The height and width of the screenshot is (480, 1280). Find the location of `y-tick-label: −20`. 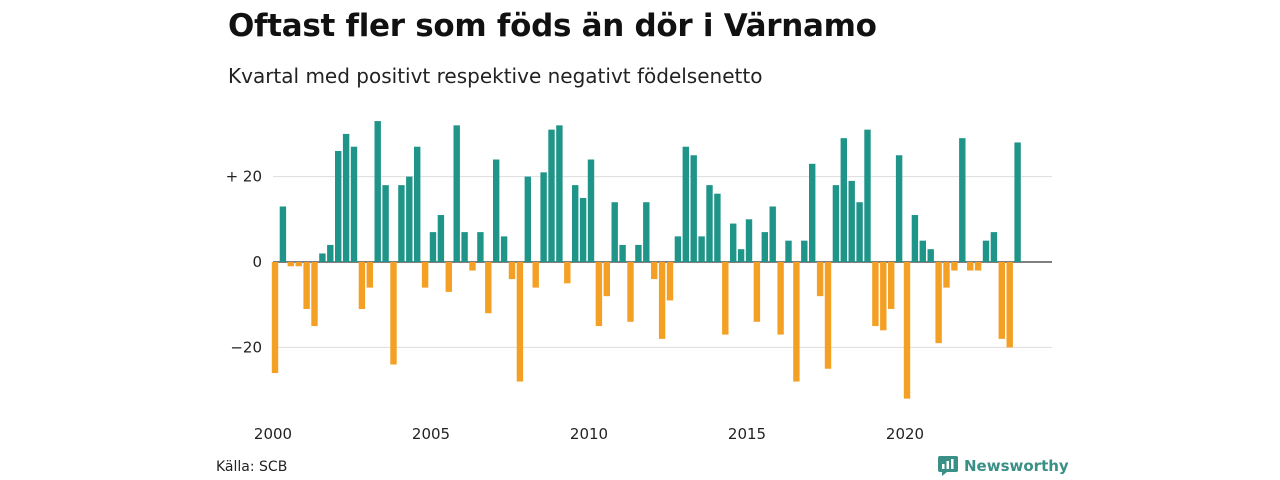

y-tick-label: −20 is located at coordinates (246, 347).